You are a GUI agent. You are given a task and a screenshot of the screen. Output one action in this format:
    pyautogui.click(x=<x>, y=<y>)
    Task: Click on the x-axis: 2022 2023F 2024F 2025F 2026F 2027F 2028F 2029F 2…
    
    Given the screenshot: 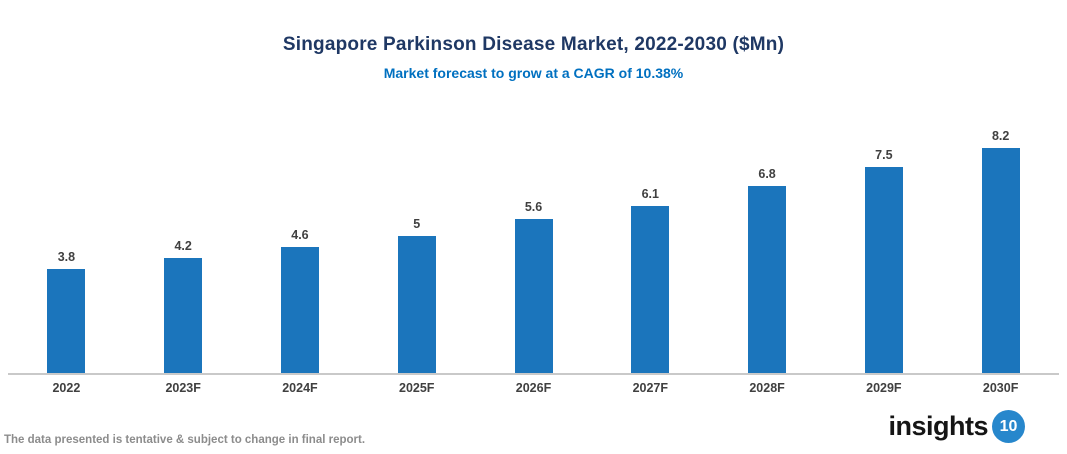 What is the action you would take?
    pyautogui.click(x=533, y=388)
    